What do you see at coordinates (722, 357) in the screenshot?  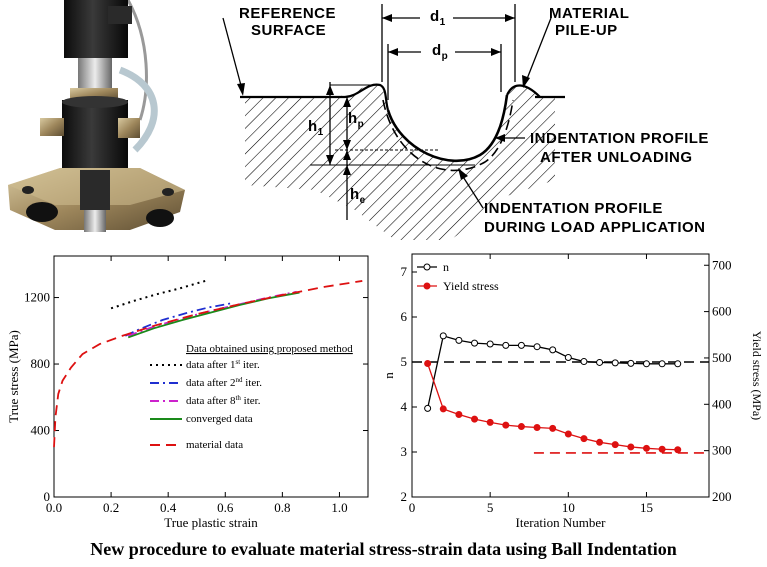 I see `y-right-tick-label: 500` at bounding box center [722, 357].